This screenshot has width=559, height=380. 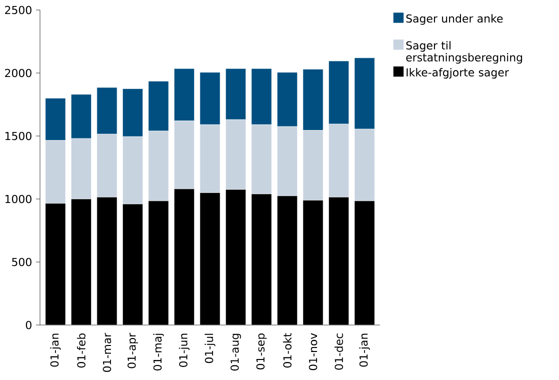 What do you see at coordinates (18, 73) in the screenshot?
I see `y-tick-label: 2000` at bounding box center [18, 73].